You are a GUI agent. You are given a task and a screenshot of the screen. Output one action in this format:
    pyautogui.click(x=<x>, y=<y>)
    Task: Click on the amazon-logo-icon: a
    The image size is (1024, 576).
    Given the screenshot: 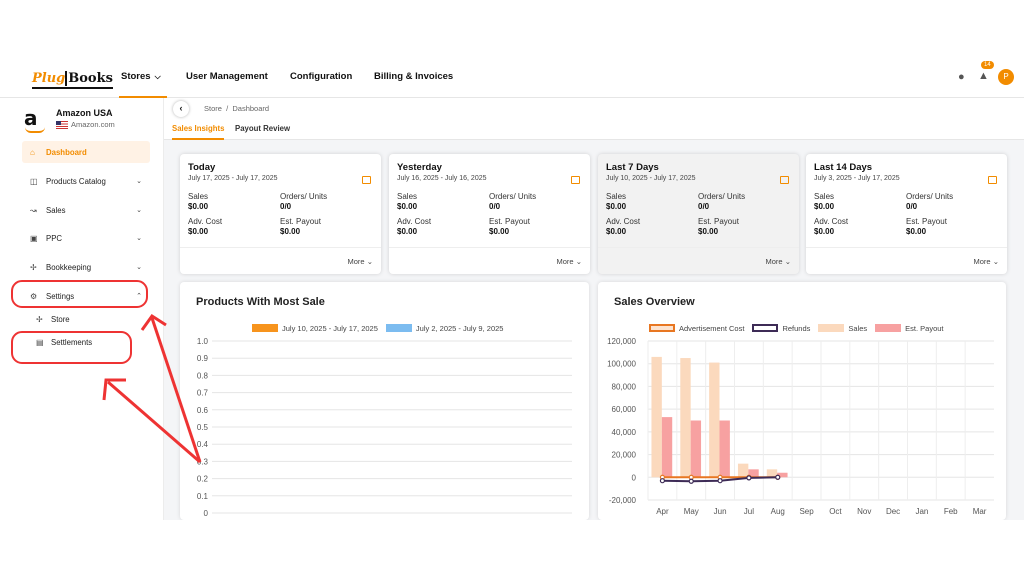 What is the action you would take?
    pyautogui.click(x=36, y=121)
    